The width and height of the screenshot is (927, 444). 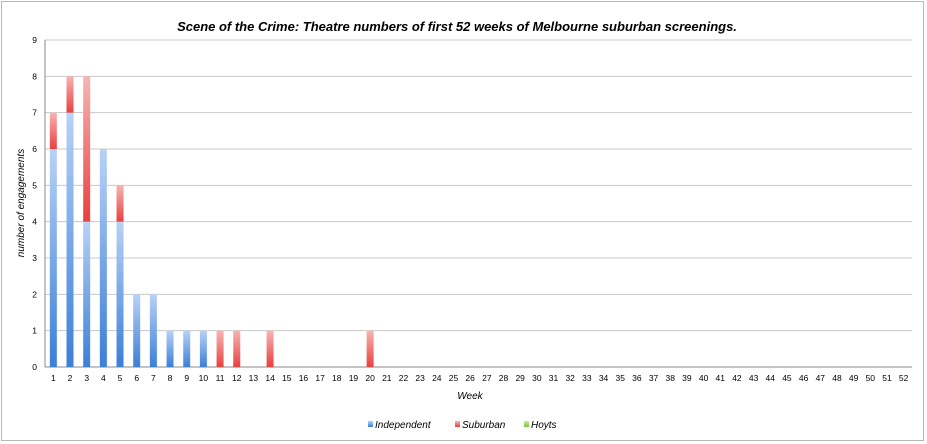 I want to click on x-axis-title: Week, so click(x=470, y=396).